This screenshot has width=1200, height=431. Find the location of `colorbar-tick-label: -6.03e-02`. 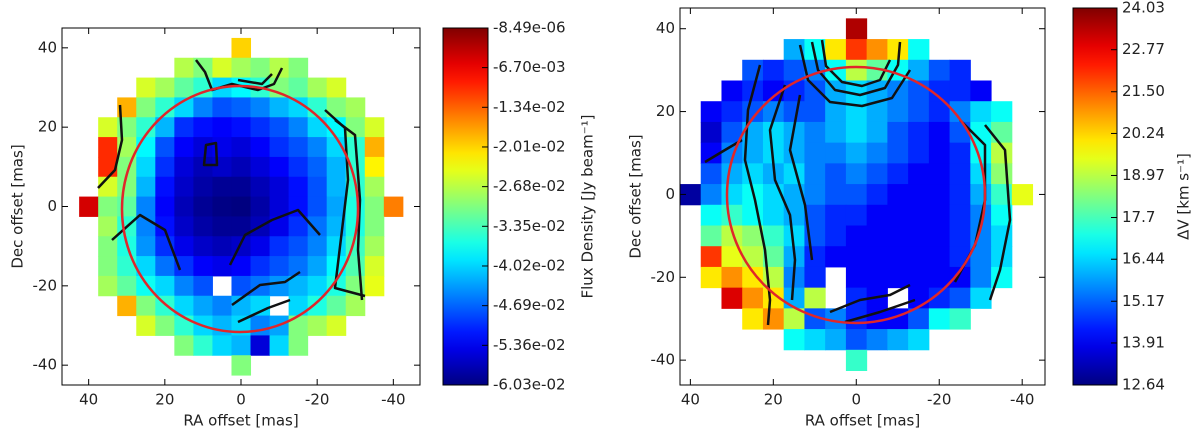

colorbar-tick-label: -6.03e-02 is located at coordinates (529, 385).